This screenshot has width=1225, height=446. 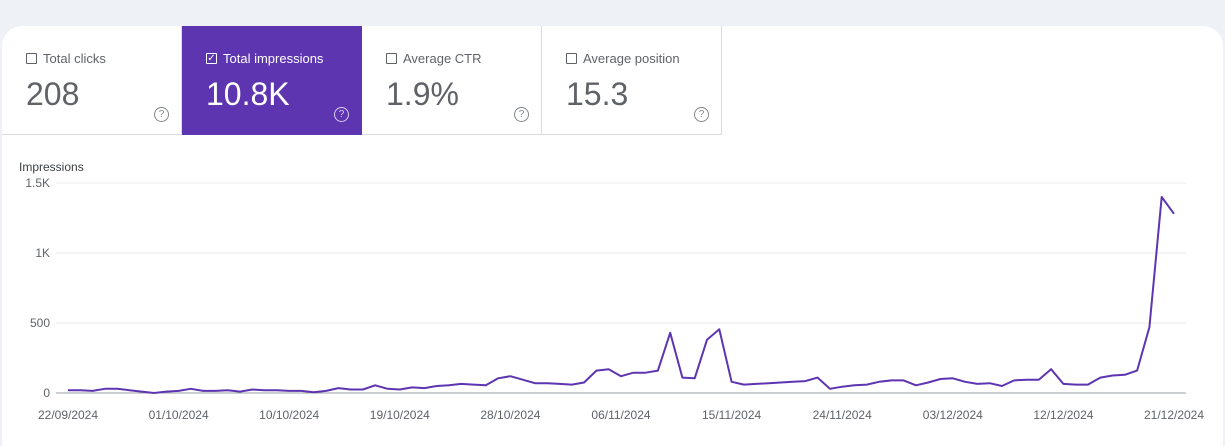 What do you see at coordinates (273, 58) in the screenshot?
I see `metric-label: Total impressions` at bounding box center [273, 58].